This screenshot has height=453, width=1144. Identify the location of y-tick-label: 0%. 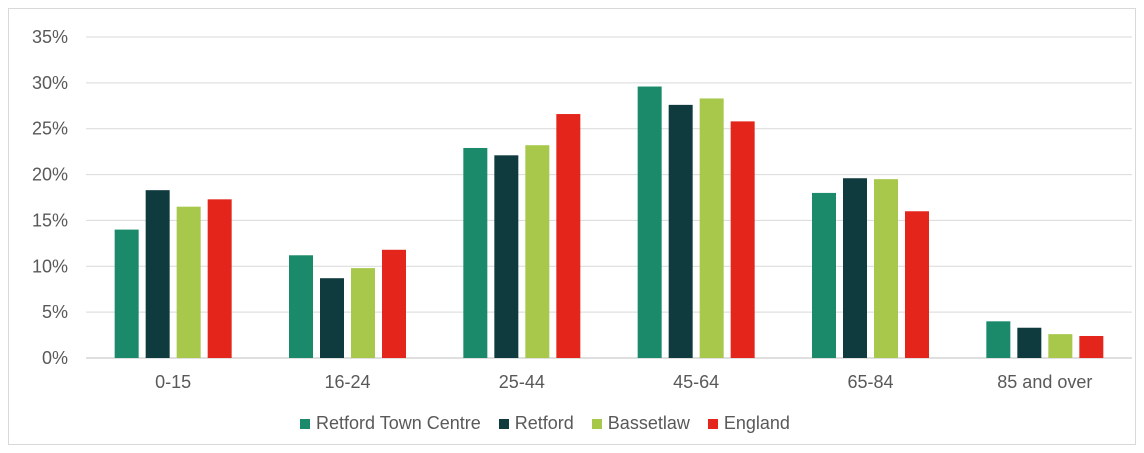
(55, 358).